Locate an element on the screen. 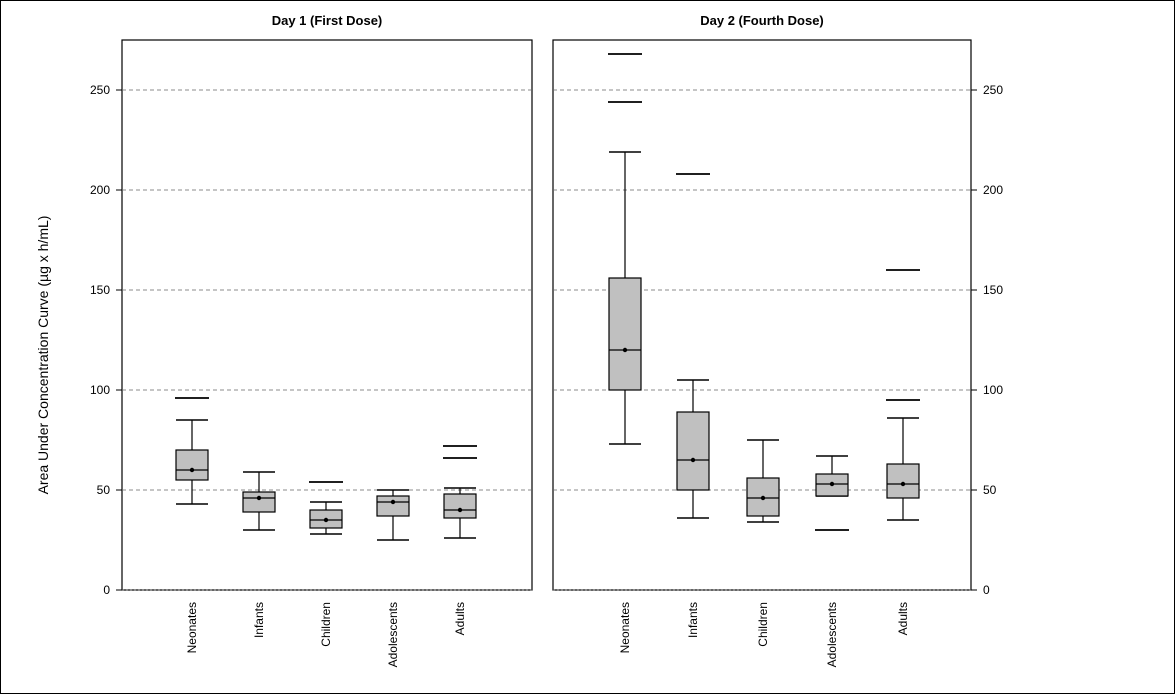 This screenshot has width=1175, height=694. panel-day1-yticks: 0 50 100 150 200 250 is located at coordinates (106, 340).